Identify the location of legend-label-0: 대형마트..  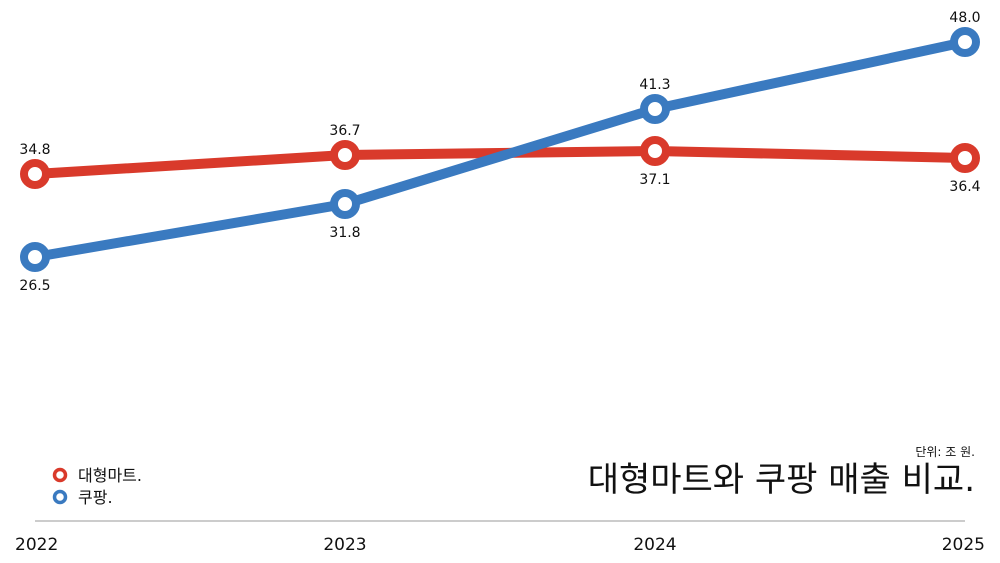
(110, 475).